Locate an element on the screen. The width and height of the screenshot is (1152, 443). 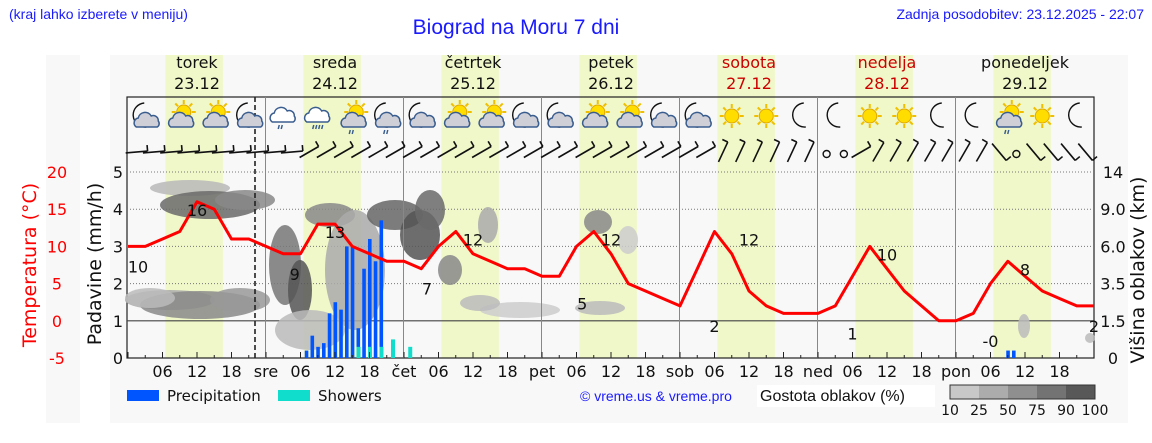
temp-value-label: 10 is located at coordinates (887, 254).